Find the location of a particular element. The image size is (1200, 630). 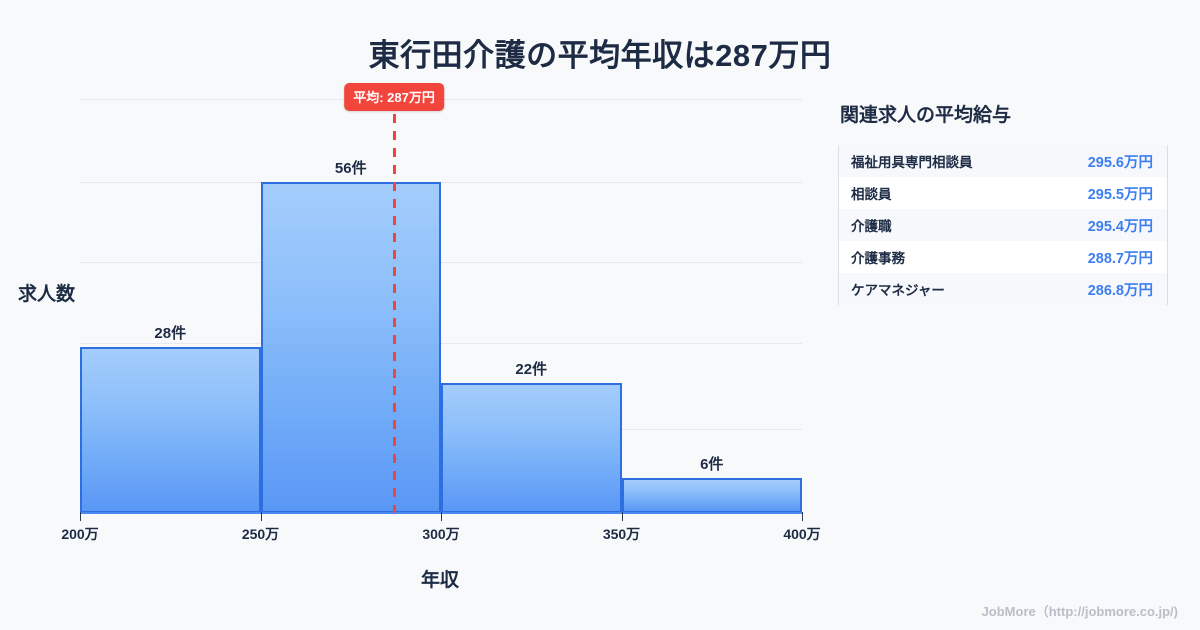

table-row-name: 相談員 is located at coordinates (871, 194).